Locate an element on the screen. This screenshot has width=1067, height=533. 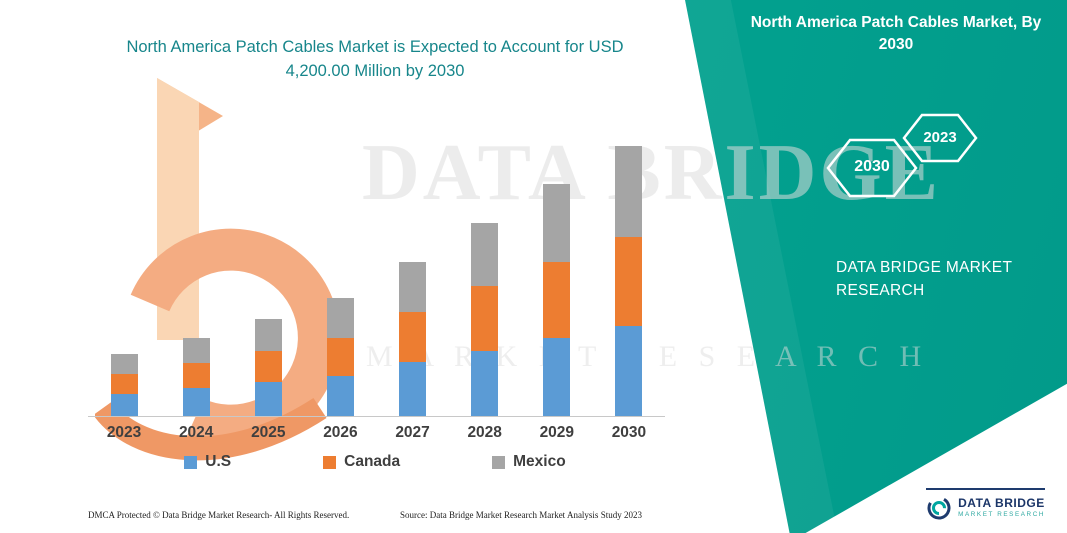
bar-slot-2030 is located at coordinates (629, 281).